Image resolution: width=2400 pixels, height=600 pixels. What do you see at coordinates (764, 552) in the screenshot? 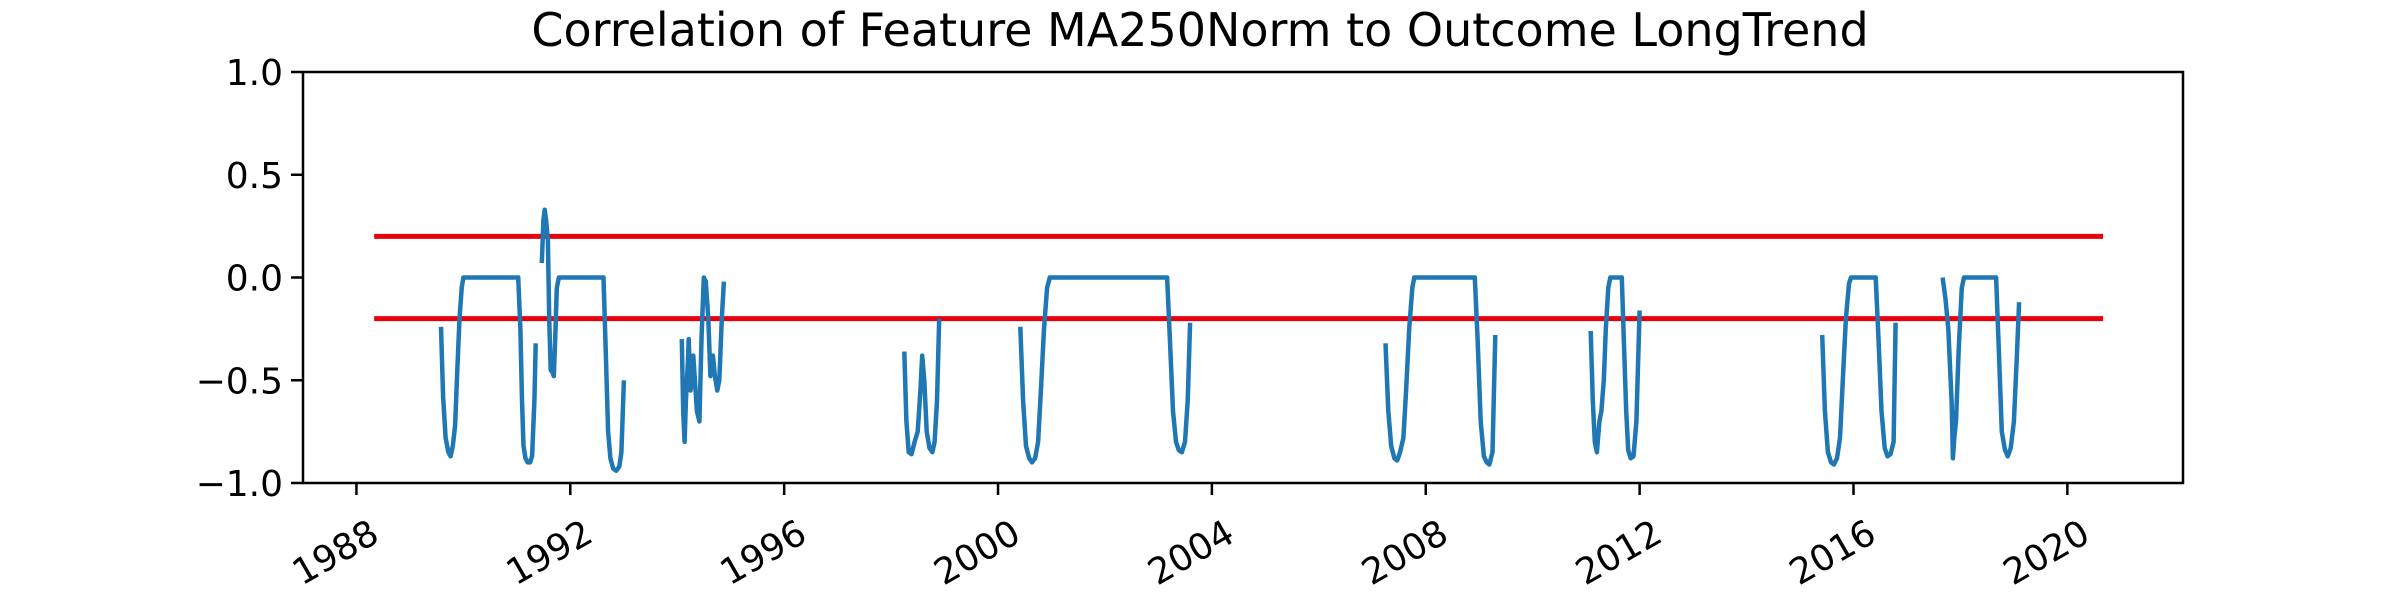
I see `x-tick-label: 1996` at bounding box center [764, 552].